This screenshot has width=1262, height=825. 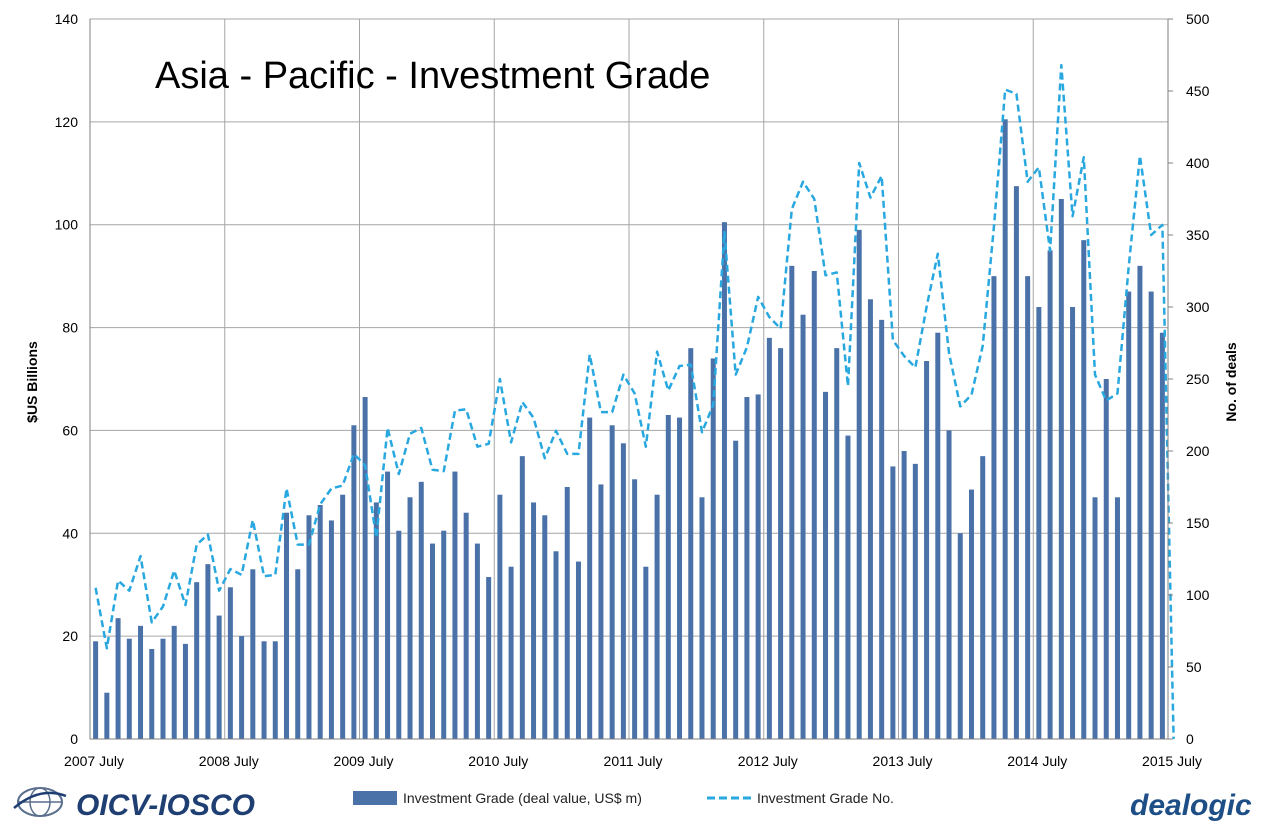 I want to click on y-left-tick-label: 0, so click(x=74, y=739).